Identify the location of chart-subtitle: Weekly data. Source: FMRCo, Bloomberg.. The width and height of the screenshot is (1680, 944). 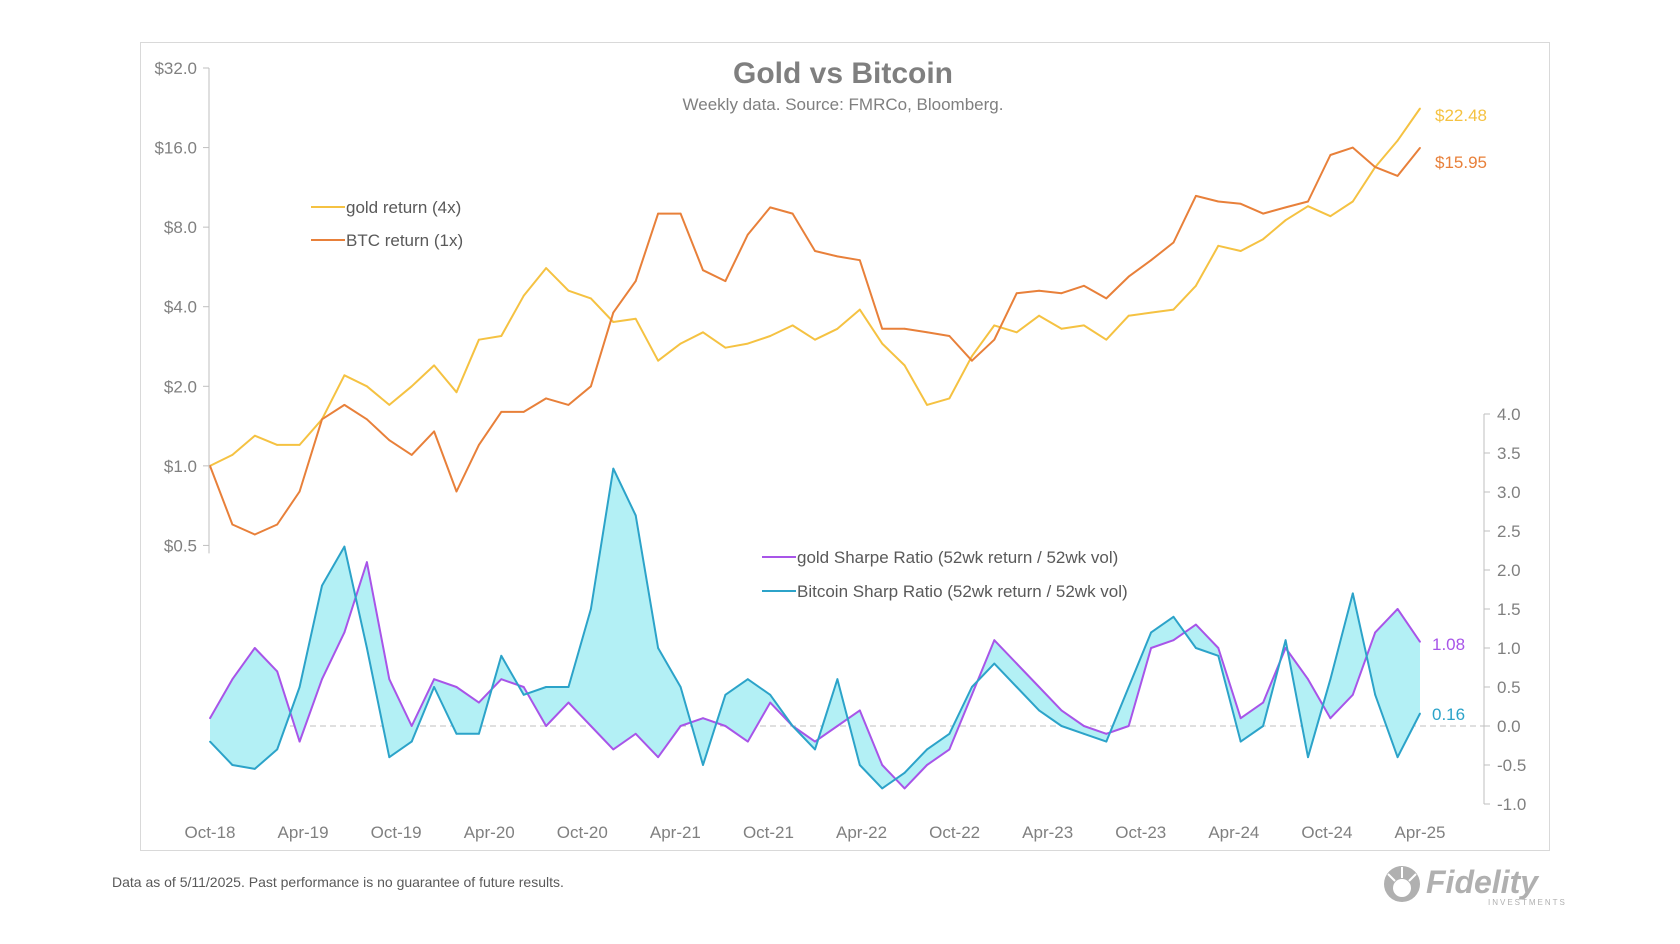
(843, 104).